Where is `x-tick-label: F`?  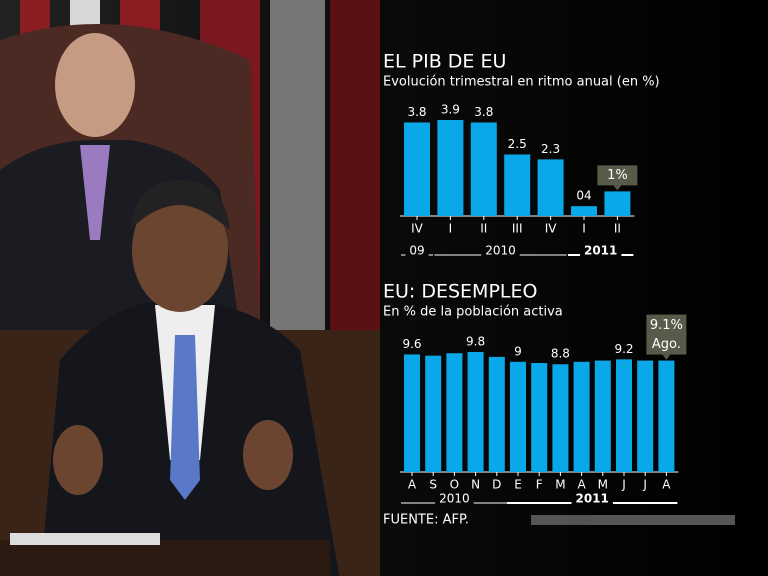 x-tick-label: F is located at coordinates (539, 485).